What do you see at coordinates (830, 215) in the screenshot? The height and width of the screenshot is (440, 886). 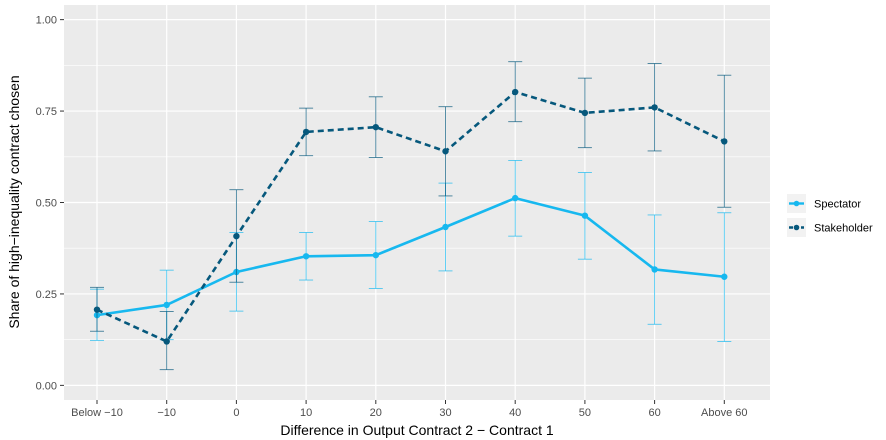 I see `legend: Spectator Stakeholder` at bounding box center [830, 215].